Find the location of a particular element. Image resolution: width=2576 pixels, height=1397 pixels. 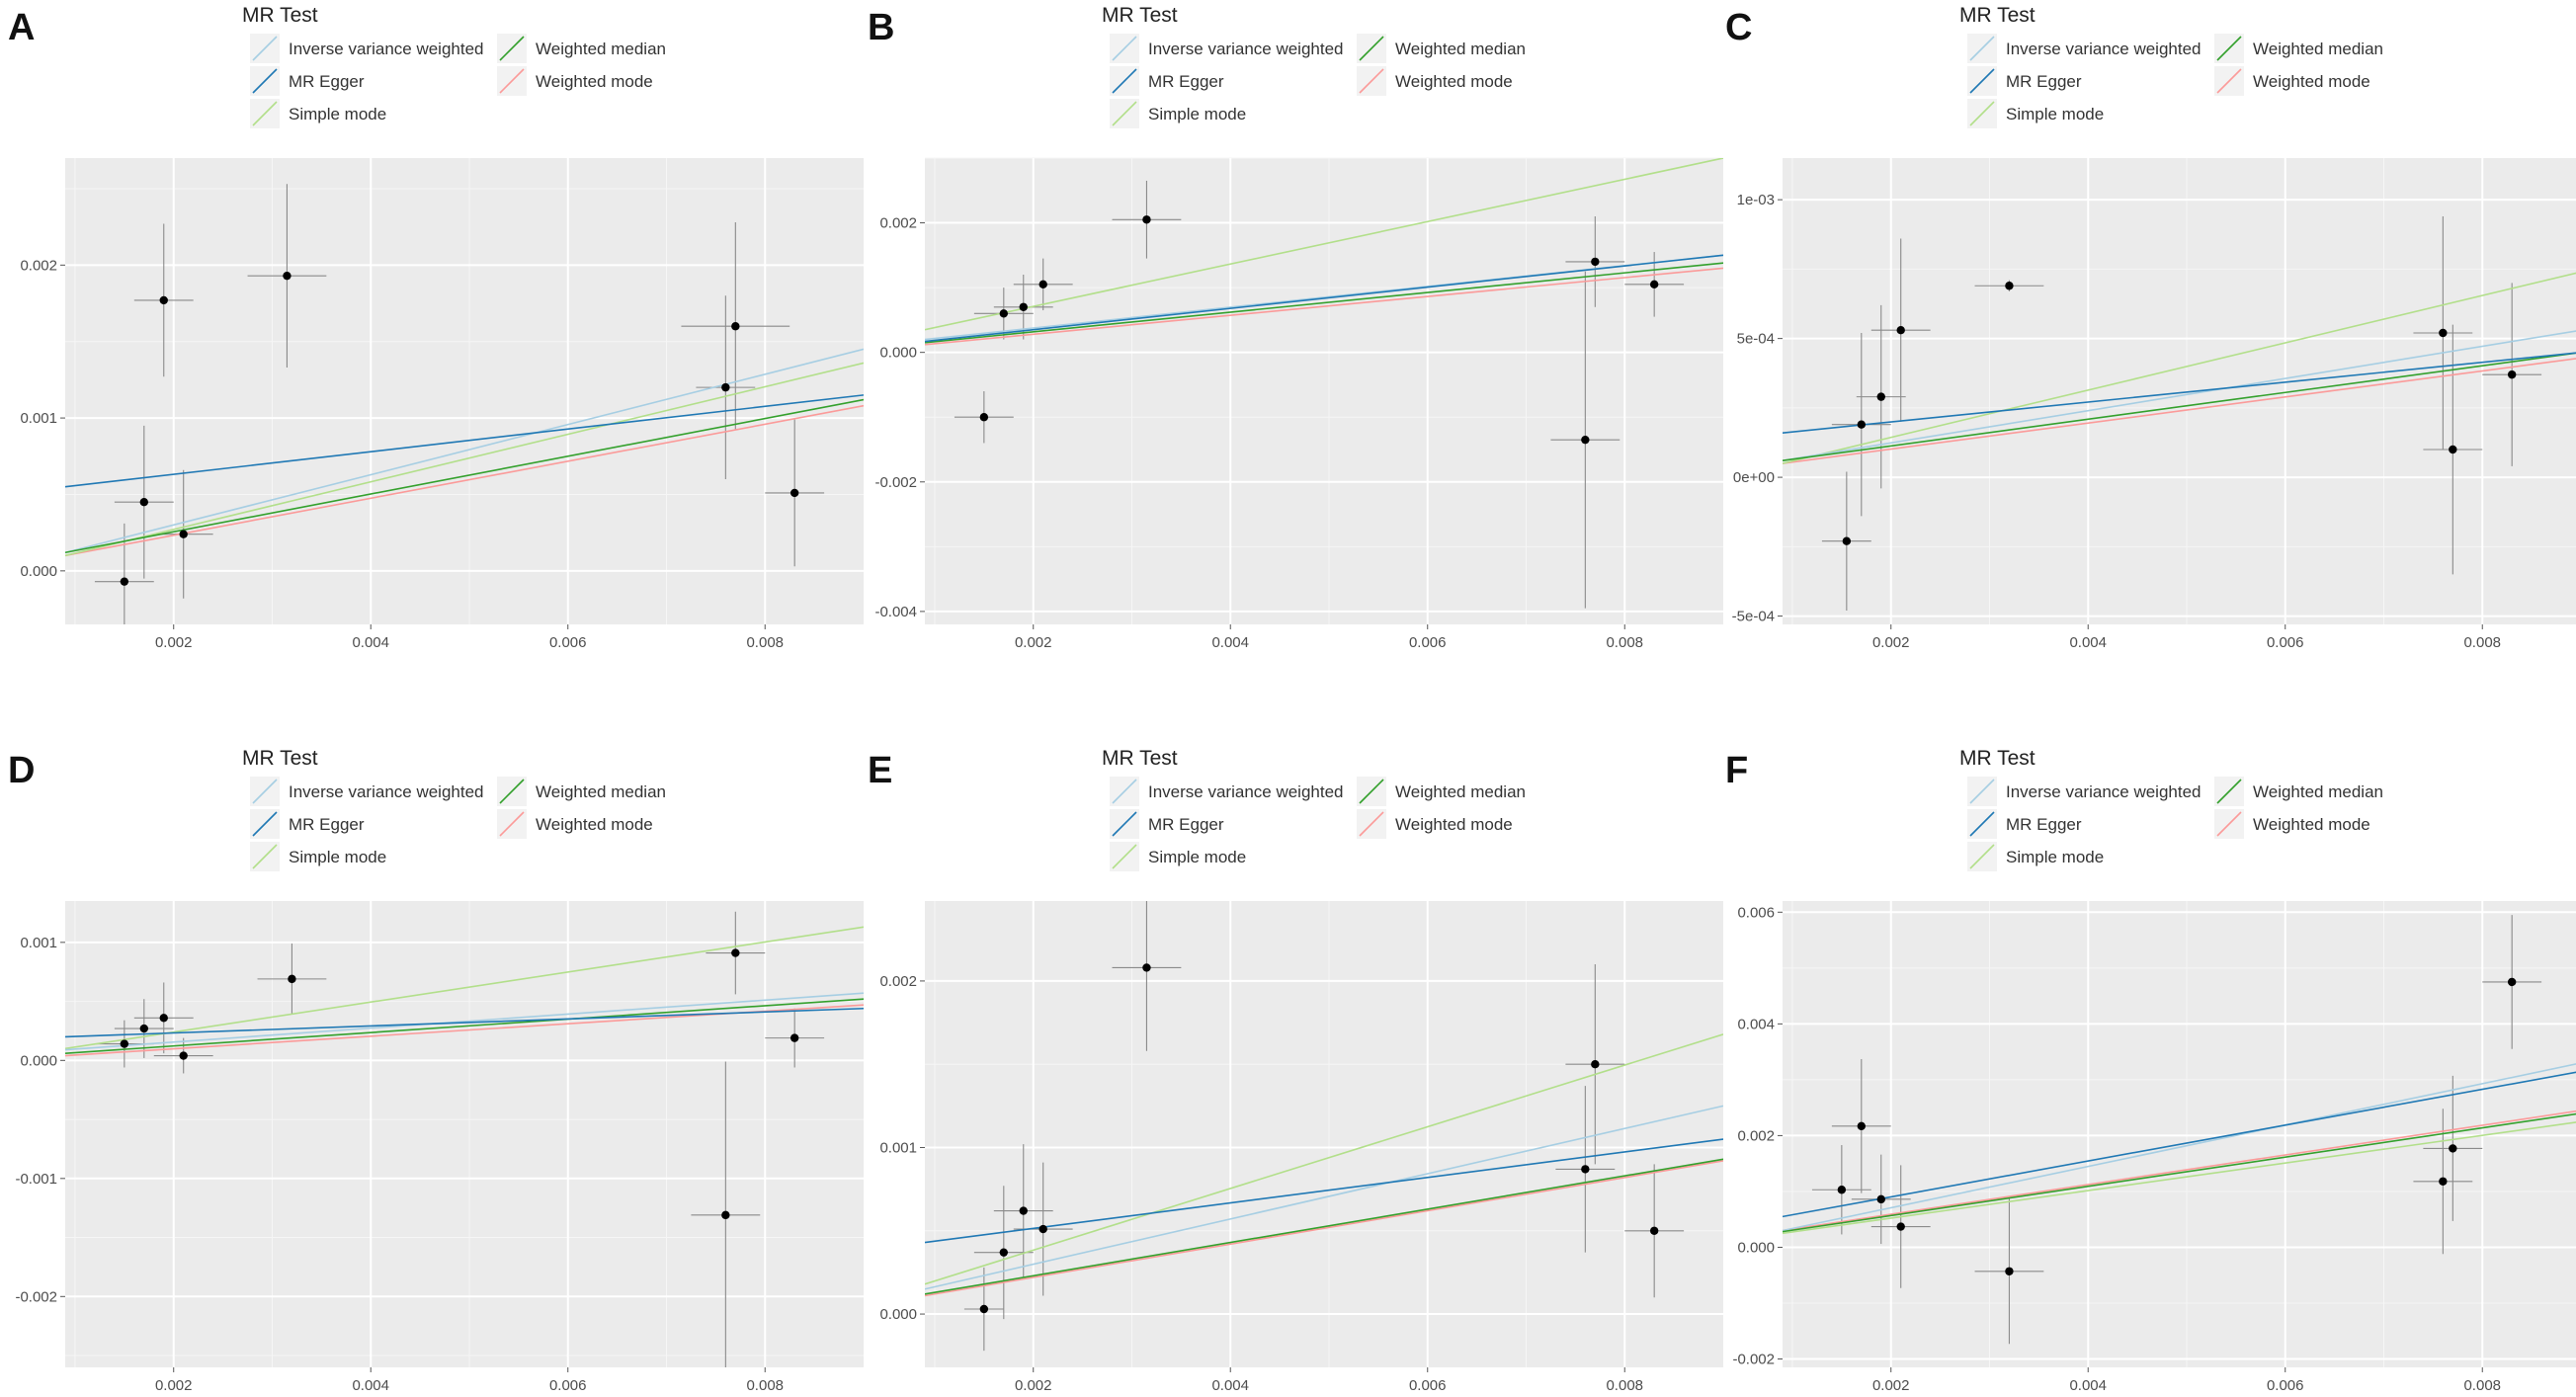

y-tick-label: 0.001 is located at coordinates (38, 943).